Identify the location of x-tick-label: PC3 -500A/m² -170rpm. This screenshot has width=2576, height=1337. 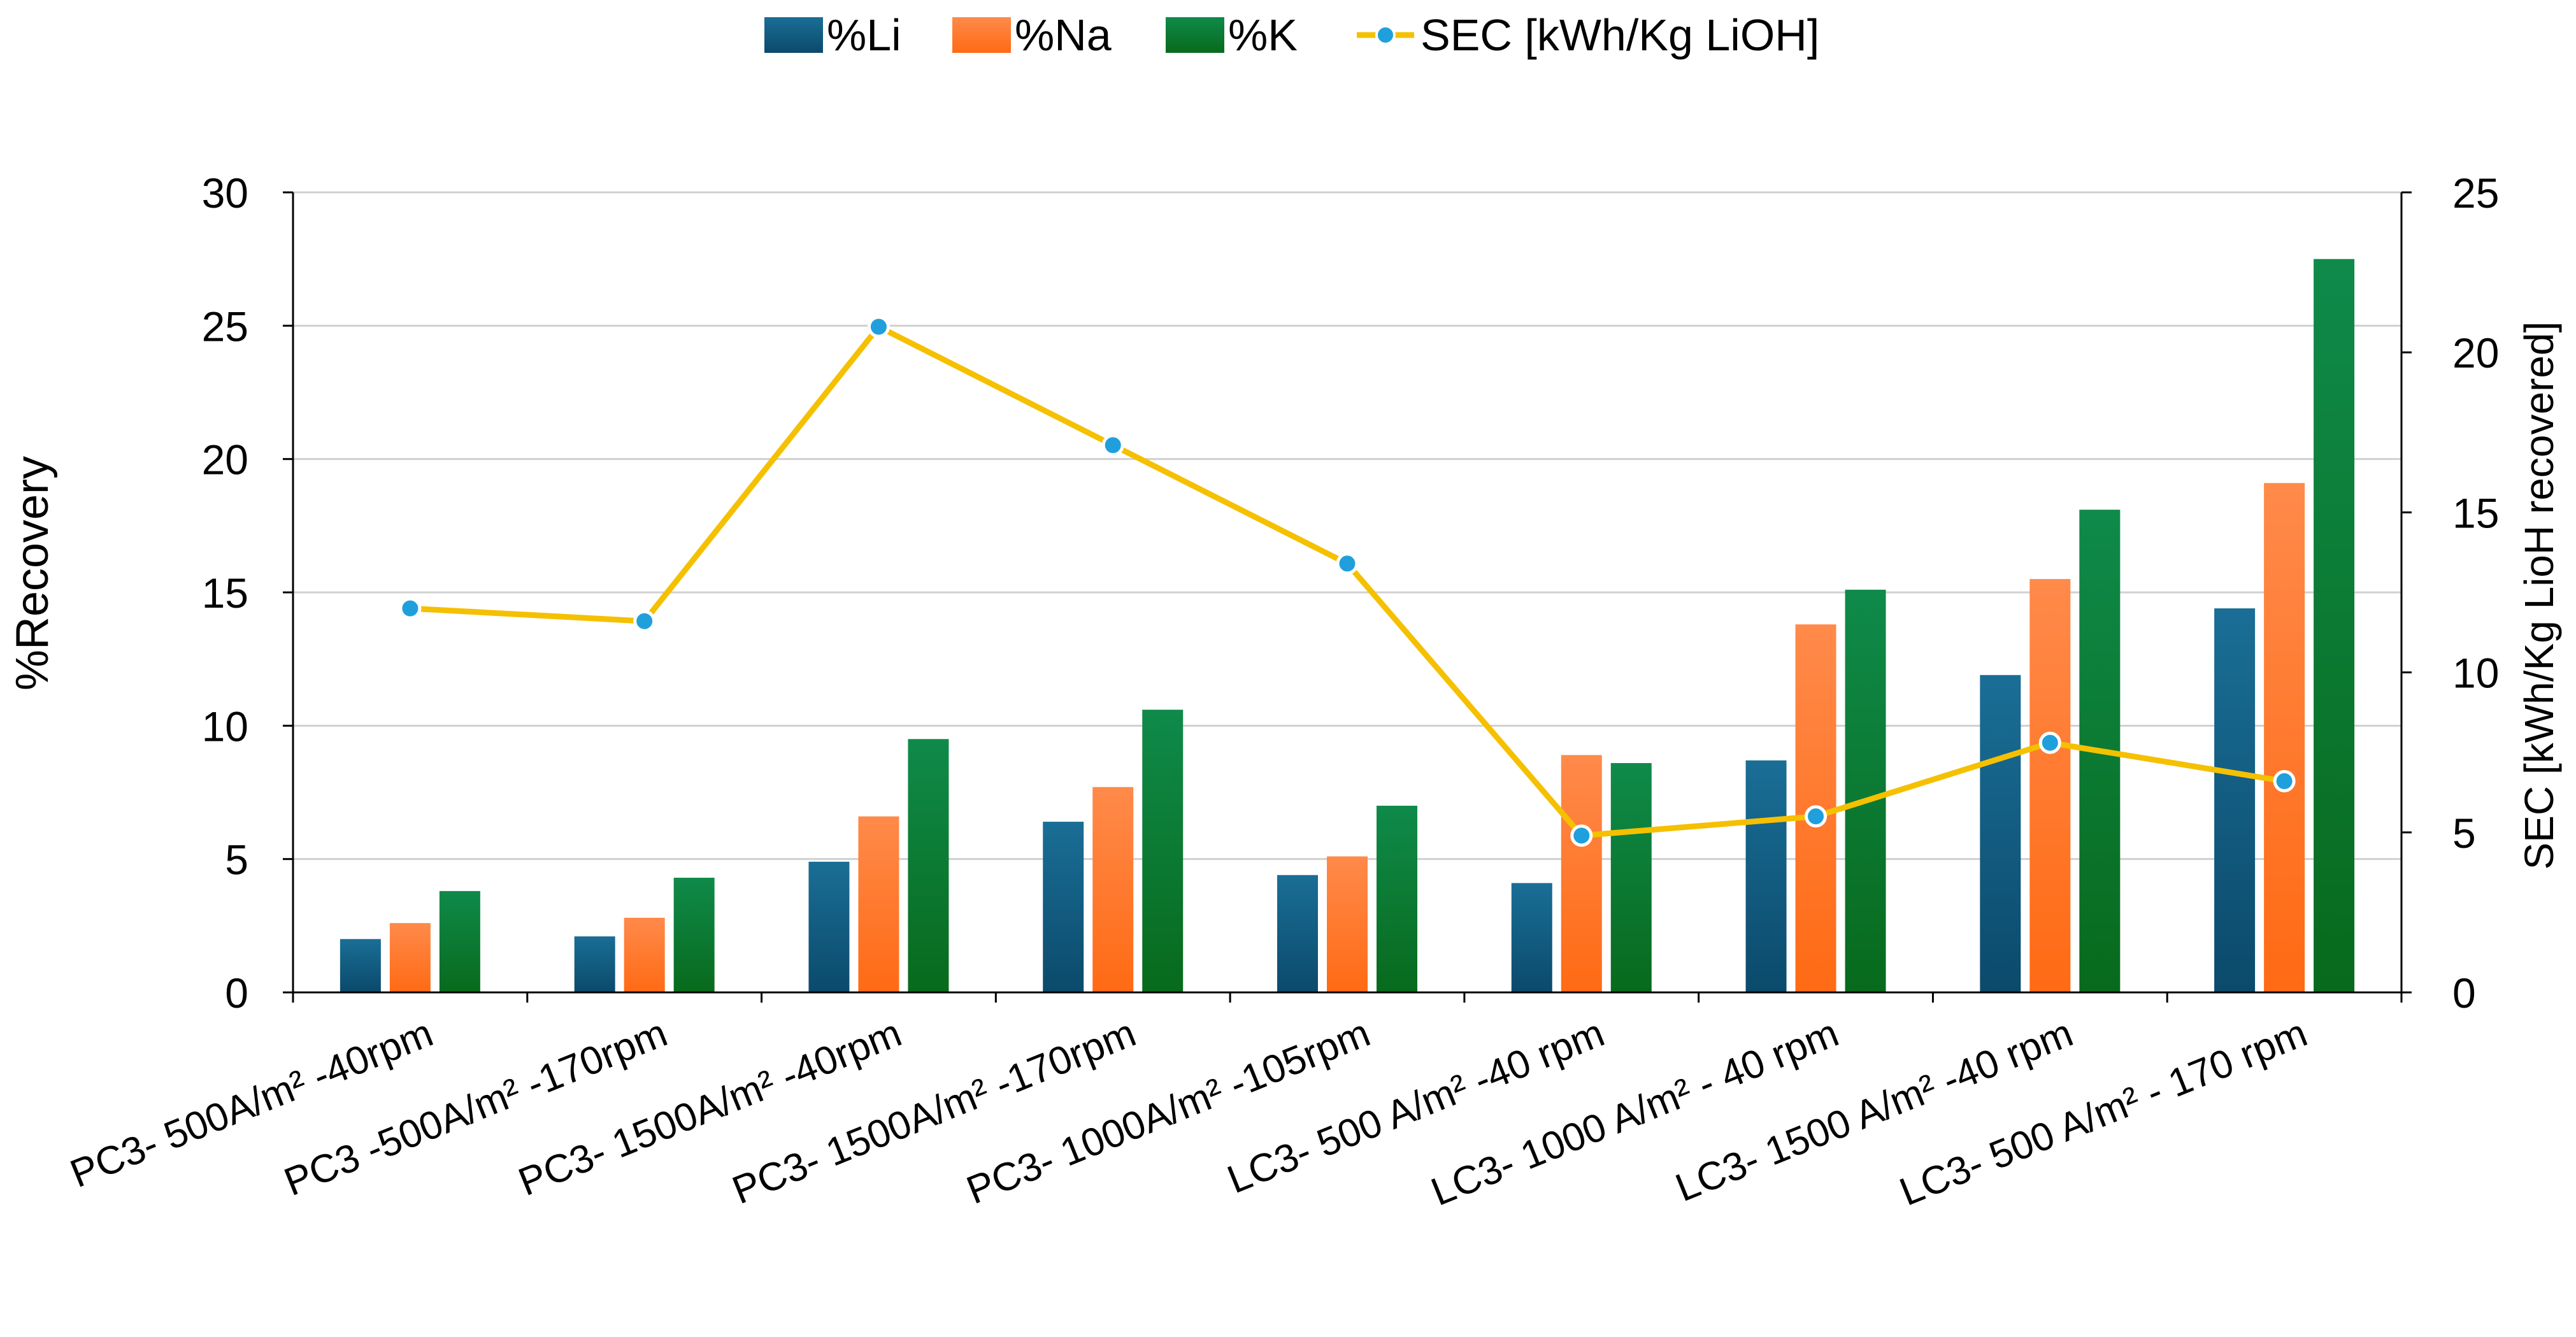
(475, 1108).